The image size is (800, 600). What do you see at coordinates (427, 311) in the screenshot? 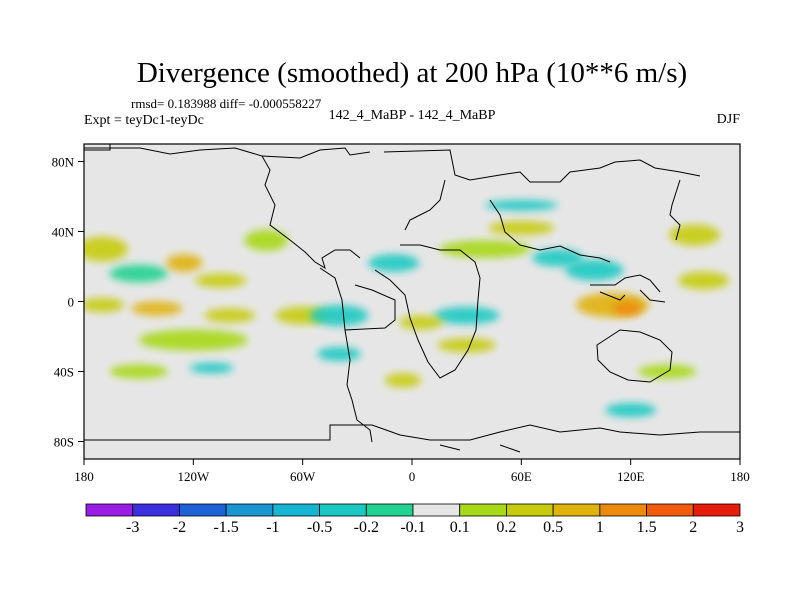
I see `coastline-africa` at bounding box center [427, 311].